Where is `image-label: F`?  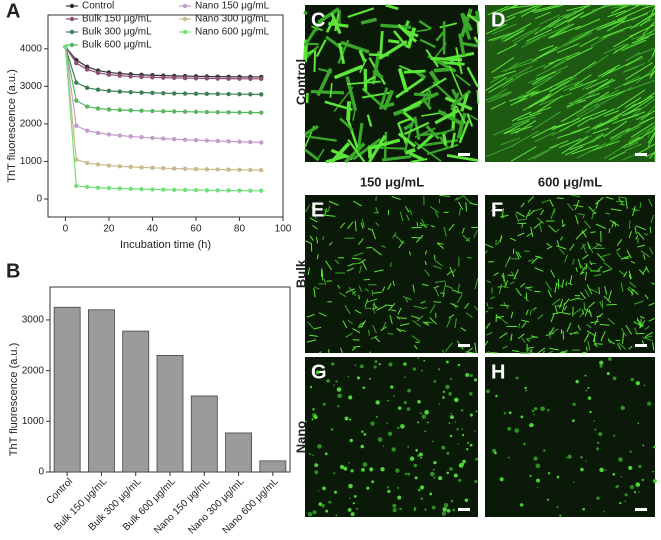
image-label: F is located at coordinates (497, 210).